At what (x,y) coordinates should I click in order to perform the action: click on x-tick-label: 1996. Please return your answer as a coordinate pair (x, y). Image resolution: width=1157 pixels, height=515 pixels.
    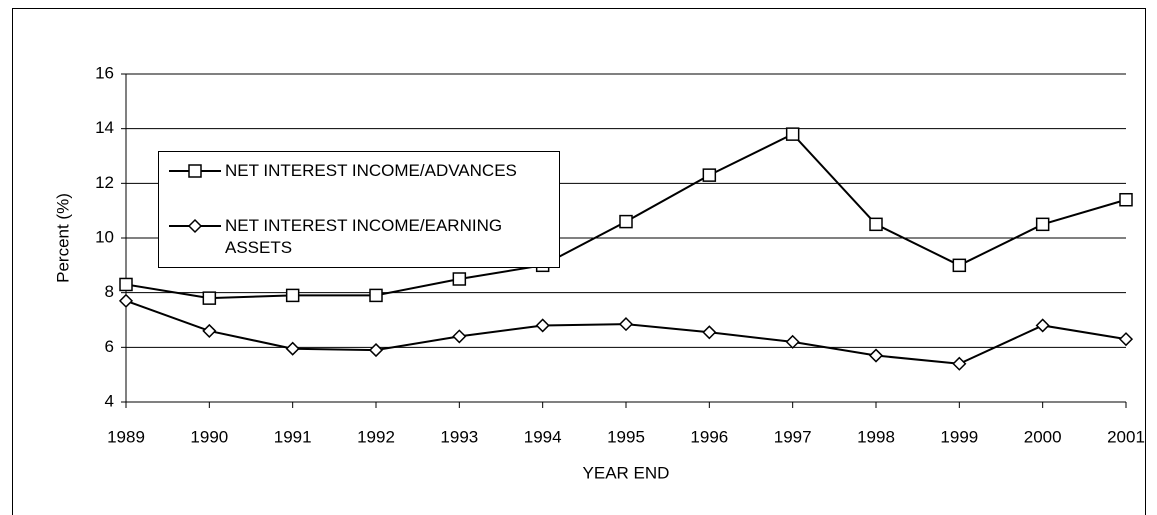
    Looking at the image, I should click on (709, 436).